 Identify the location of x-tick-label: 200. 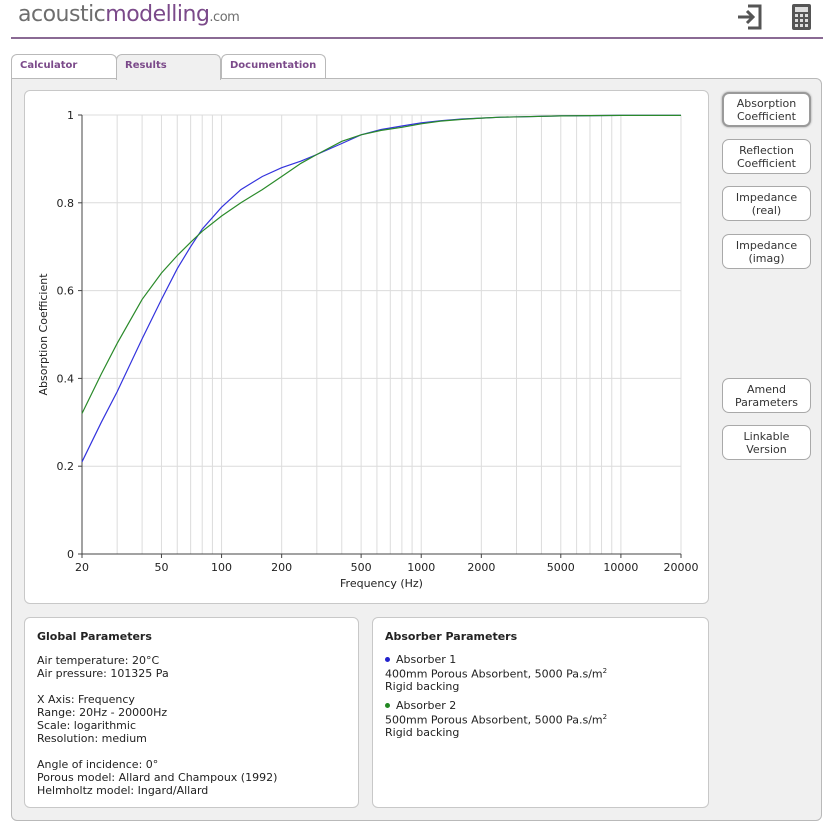
(281, 567).